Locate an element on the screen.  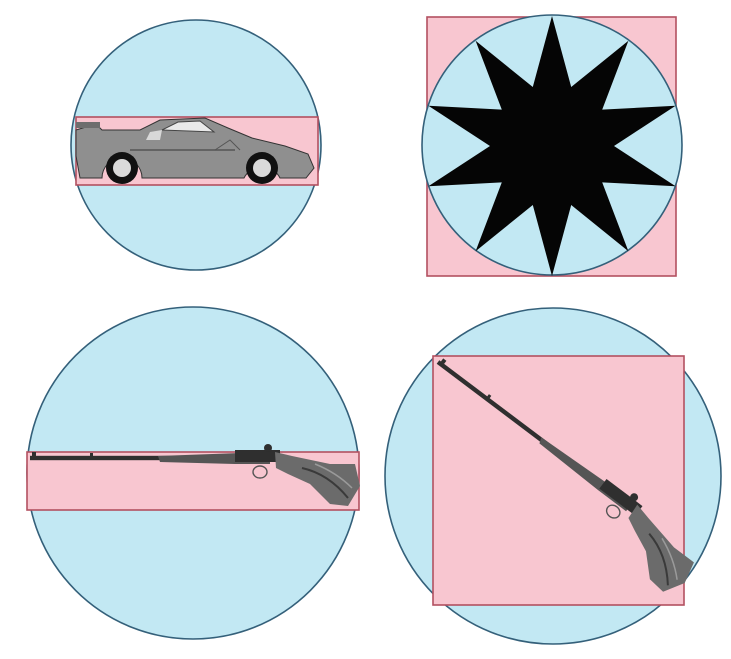
ten-point-star is located at coordinates (552, 146).